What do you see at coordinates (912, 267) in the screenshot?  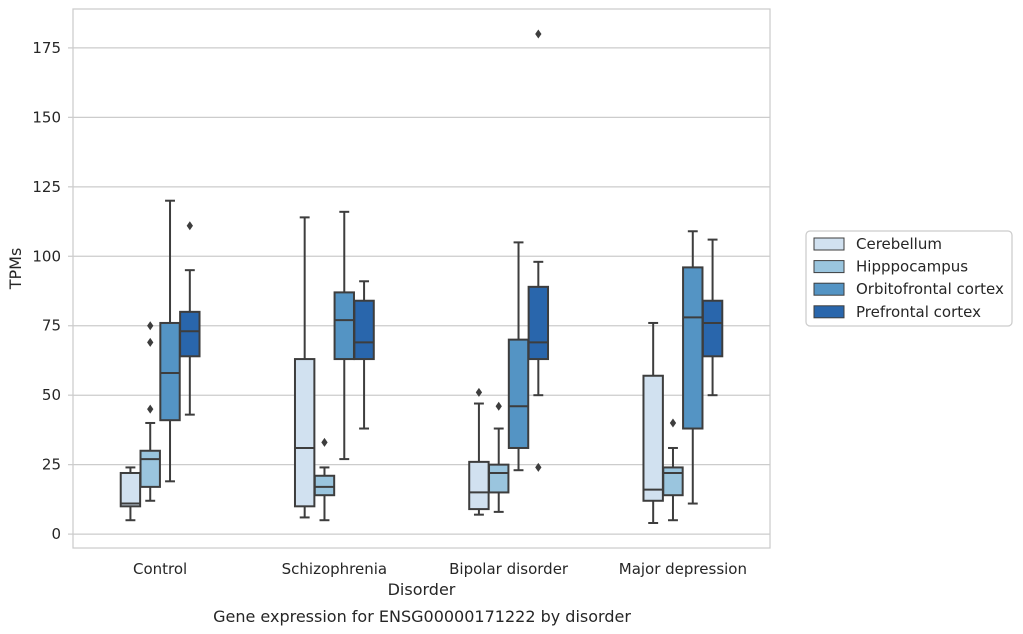 I see `legend-label: Hipppocampus` at bounding box center [912, 267].